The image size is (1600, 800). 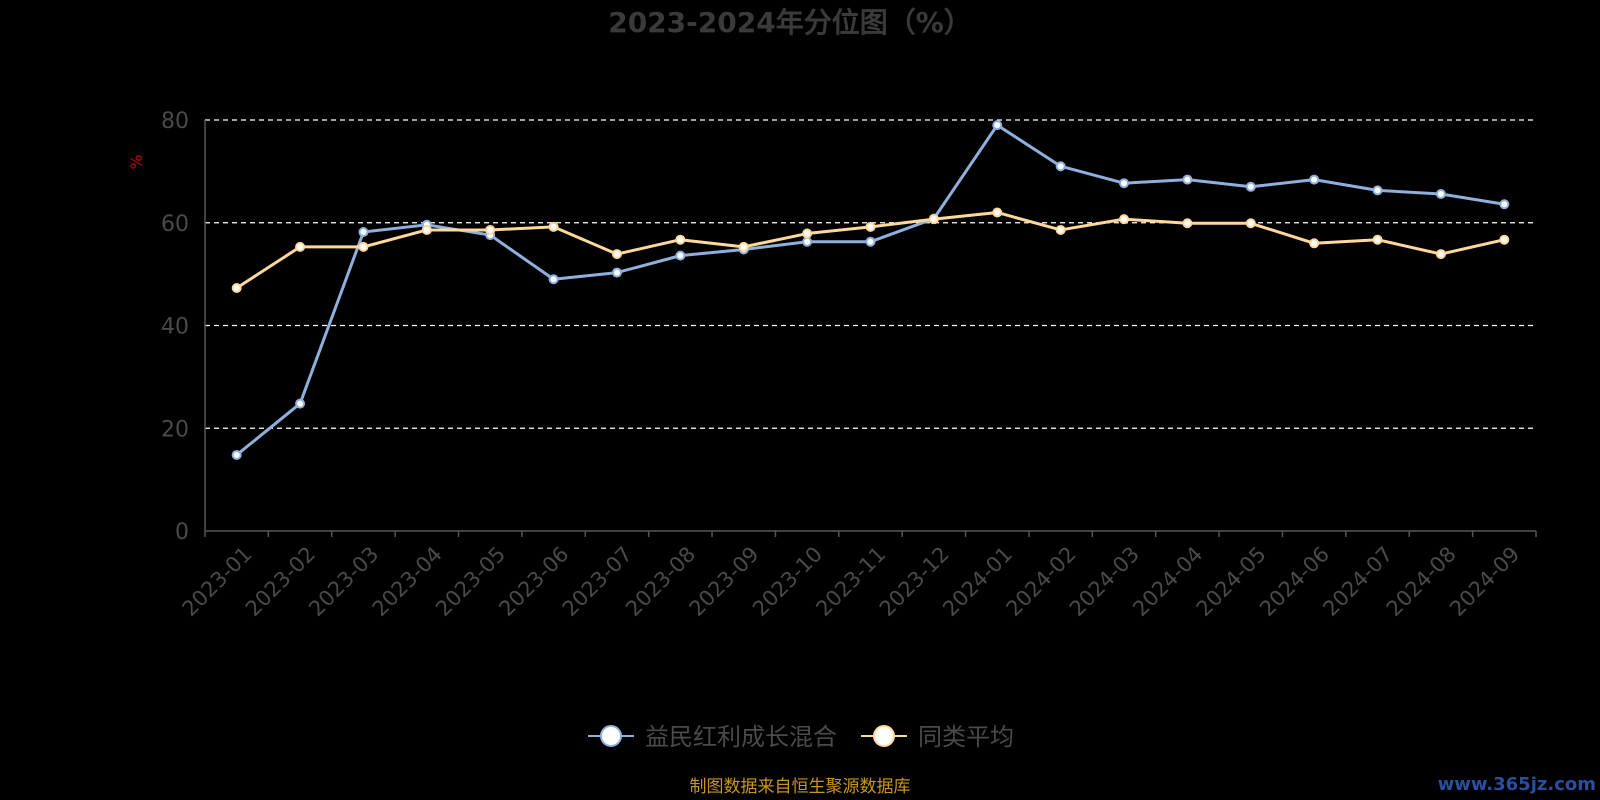 What do you see at coordinates (966, 737) in the screenshot?
I see `legend-label: 同类平均` at bounding box center [966, 737].